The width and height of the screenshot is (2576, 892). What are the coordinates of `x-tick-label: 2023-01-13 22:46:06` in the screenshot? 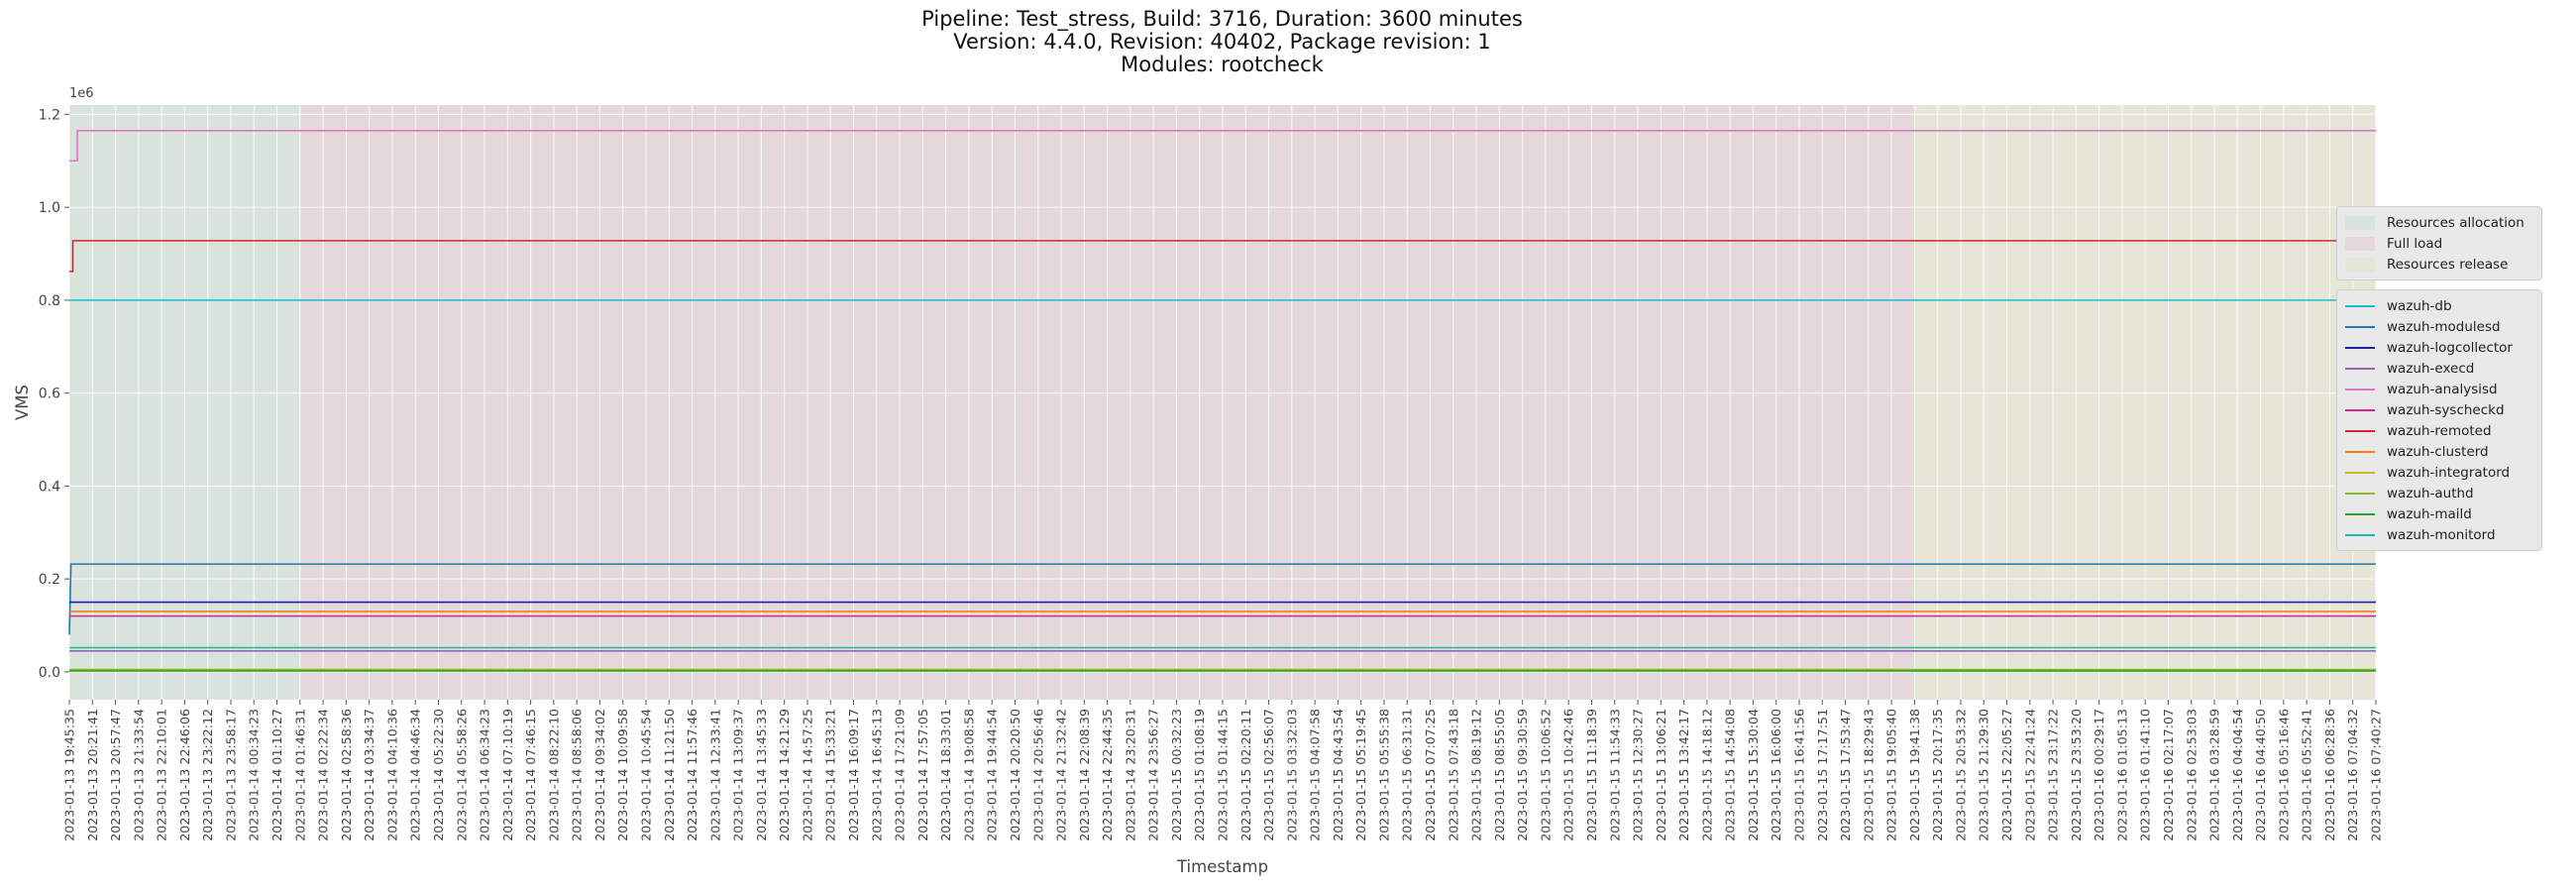 It's located at (184, 775).